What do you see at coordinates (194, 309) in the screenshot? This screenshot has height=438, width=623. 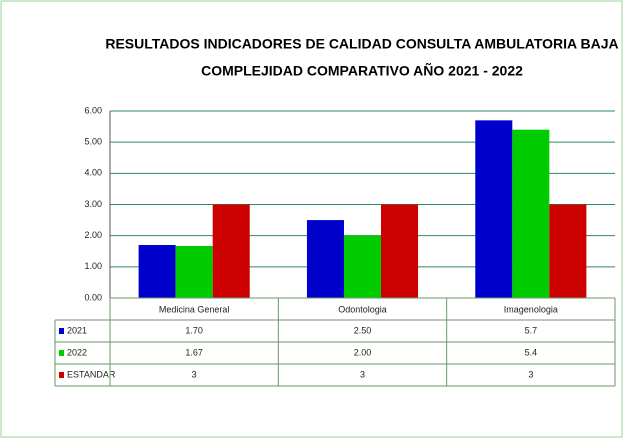 I see `x-tick-label: Medicina General` at bounding box center [194, 309].